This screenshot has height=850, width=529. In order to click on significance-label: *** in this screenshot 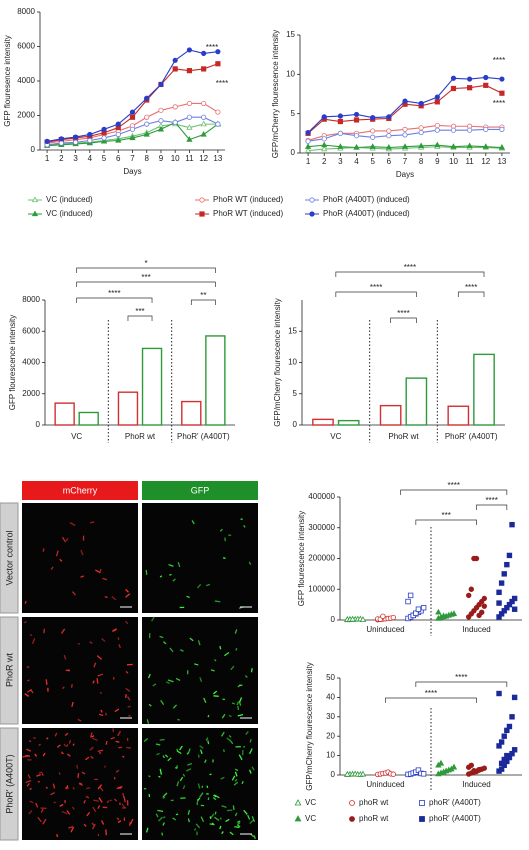, I will do `click(445, 515)`.